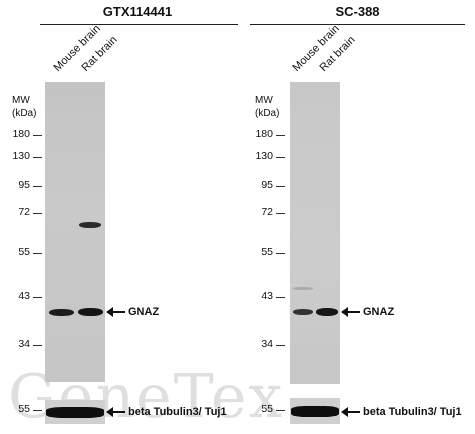 The height and width of the screenshot is (434, 475). Describe the element at coordinates (357, 11) in the screenshot. I see `panel-title: SC-388` at that location.